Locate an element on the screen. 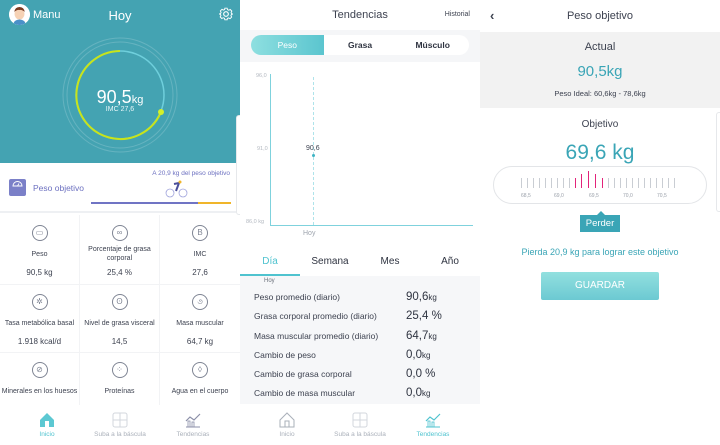  segment-bar: Peso Grasa Músculo is located at coordinates (360, 46).